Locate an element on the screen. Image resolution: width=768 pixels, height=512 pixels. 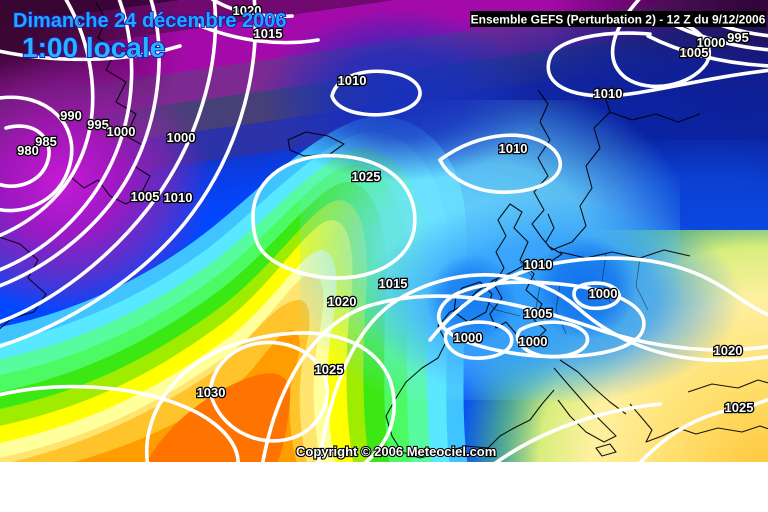
pressure-label: 985 is located at coordinates (46, 141).